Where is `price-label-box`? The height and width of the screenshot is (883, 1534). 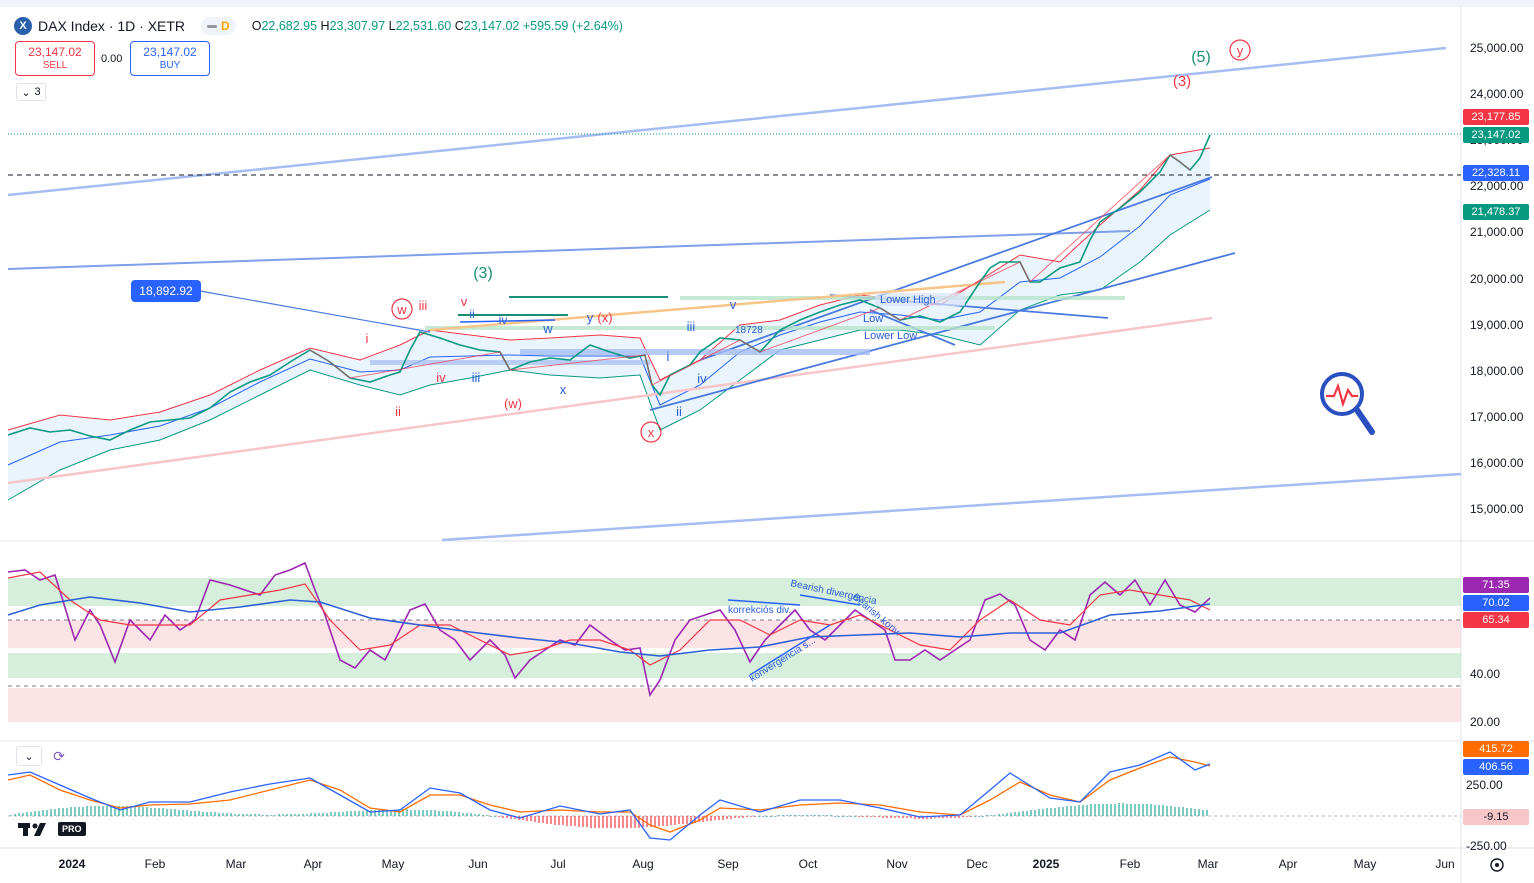 price-label-box is located at coordinates (166, 291).